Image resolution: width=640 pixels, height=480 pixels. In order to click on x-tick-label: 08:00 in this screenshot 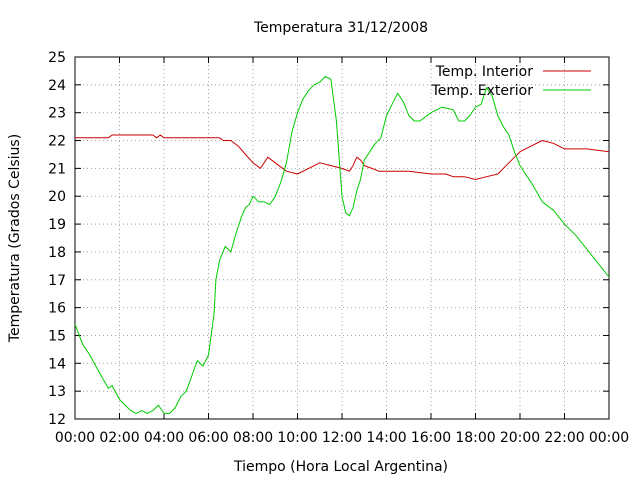, I will do `click(253, 438)`.